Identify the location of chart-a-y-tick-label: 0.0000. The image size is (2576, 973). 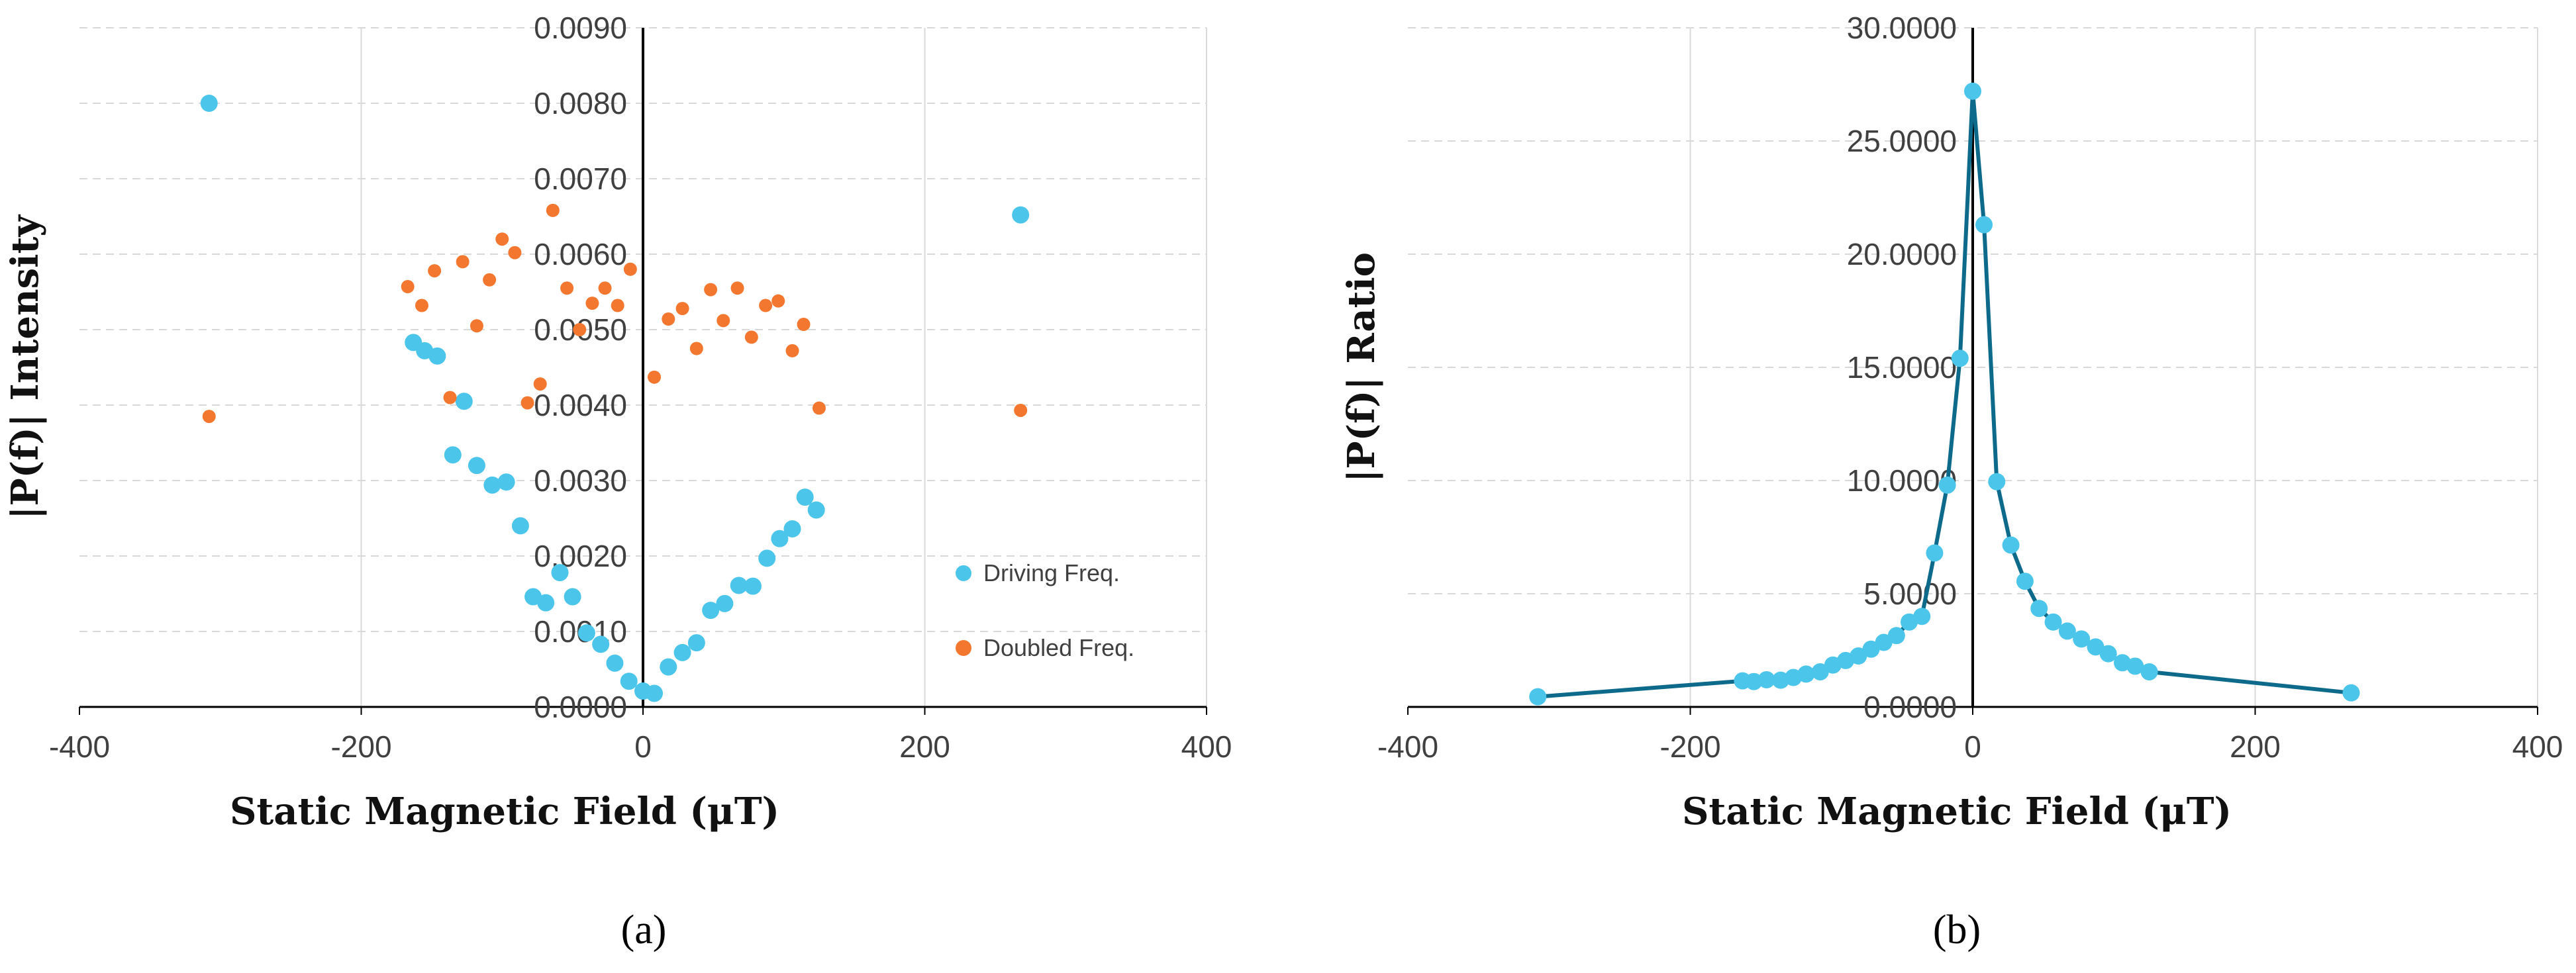
(580, 707).